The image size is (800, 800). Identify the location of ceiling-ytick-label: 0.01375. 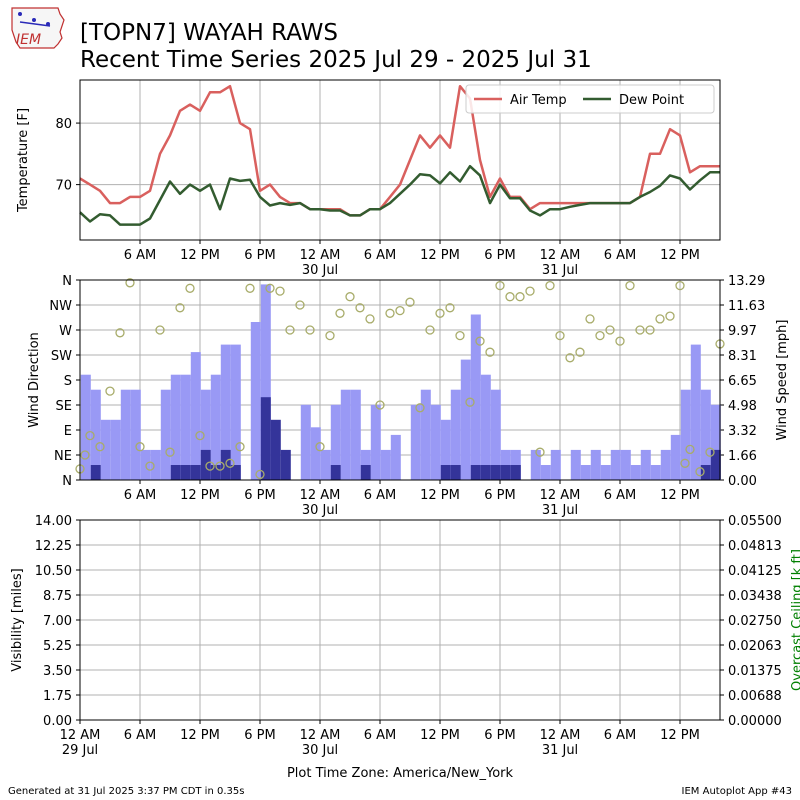
(755, 671).